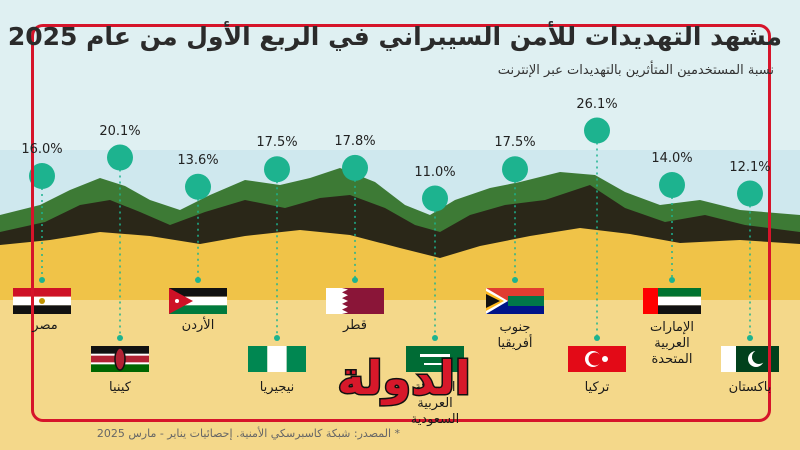  What do you see at coordinates (120, 387) in the screenshot?
I see `country-label: كينيا` at bounding box center [120, 387].